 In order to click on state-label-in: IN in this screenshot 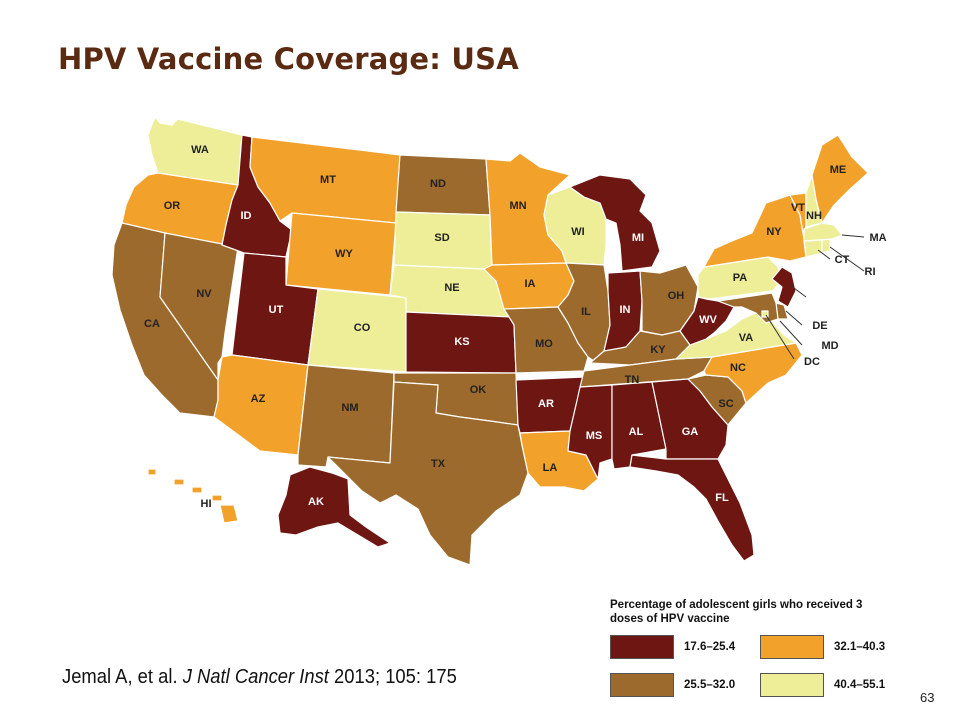, I will do `click(625, 310)`.